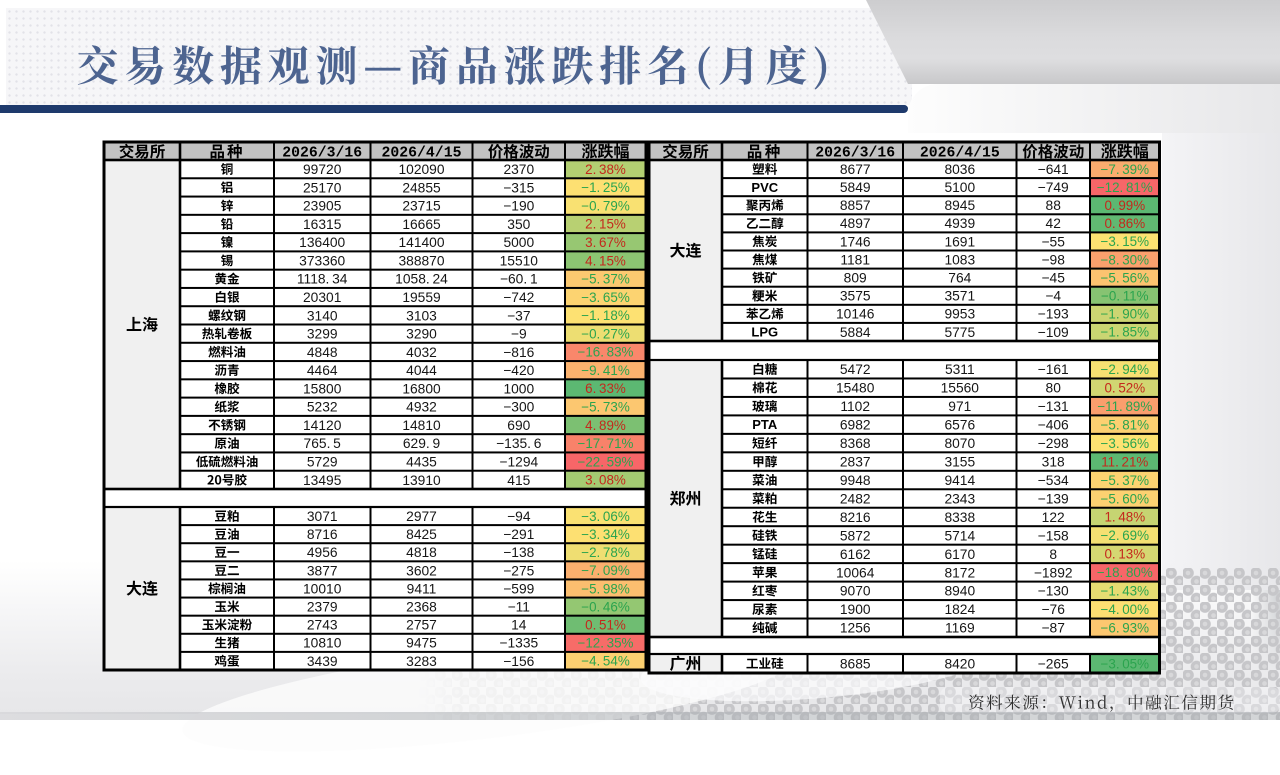 The width and height of the screenshot is (1280, 775). Describe the element at coordinates (959, 169) in the screenshot. I see `svg-text: 8036` at that location.